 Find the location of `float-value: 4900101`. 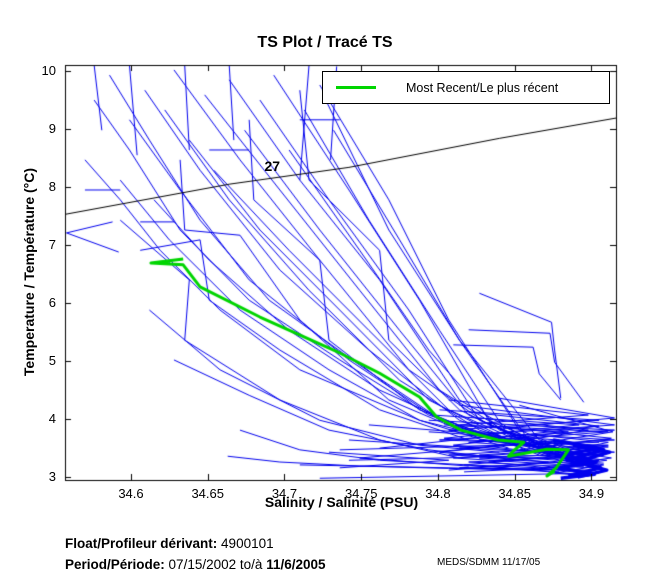

float-value: 4900101 is located at coordinates (247, 543).